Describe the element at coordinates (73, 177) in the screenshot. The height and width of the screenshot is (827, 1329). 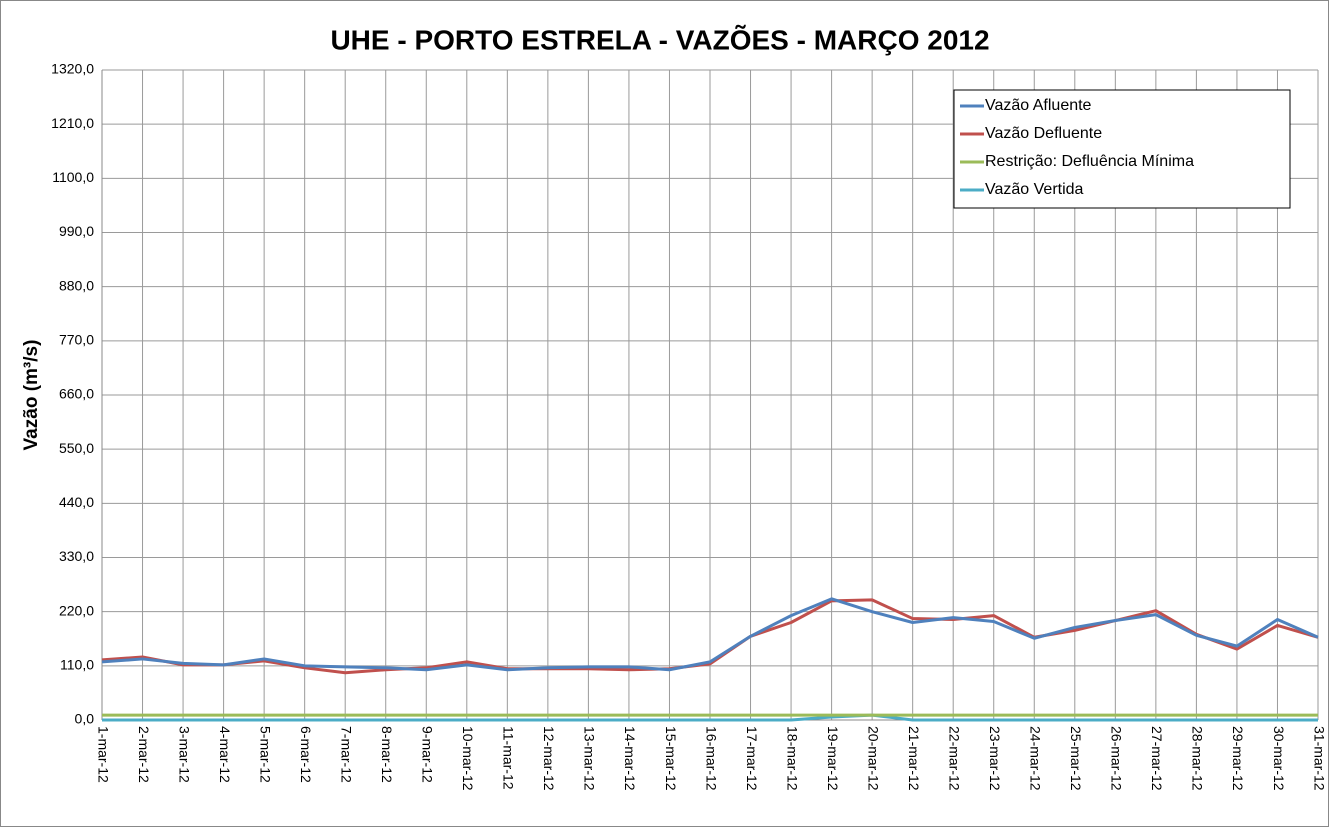
I see `y-tick-label: 1100,0` at that location.